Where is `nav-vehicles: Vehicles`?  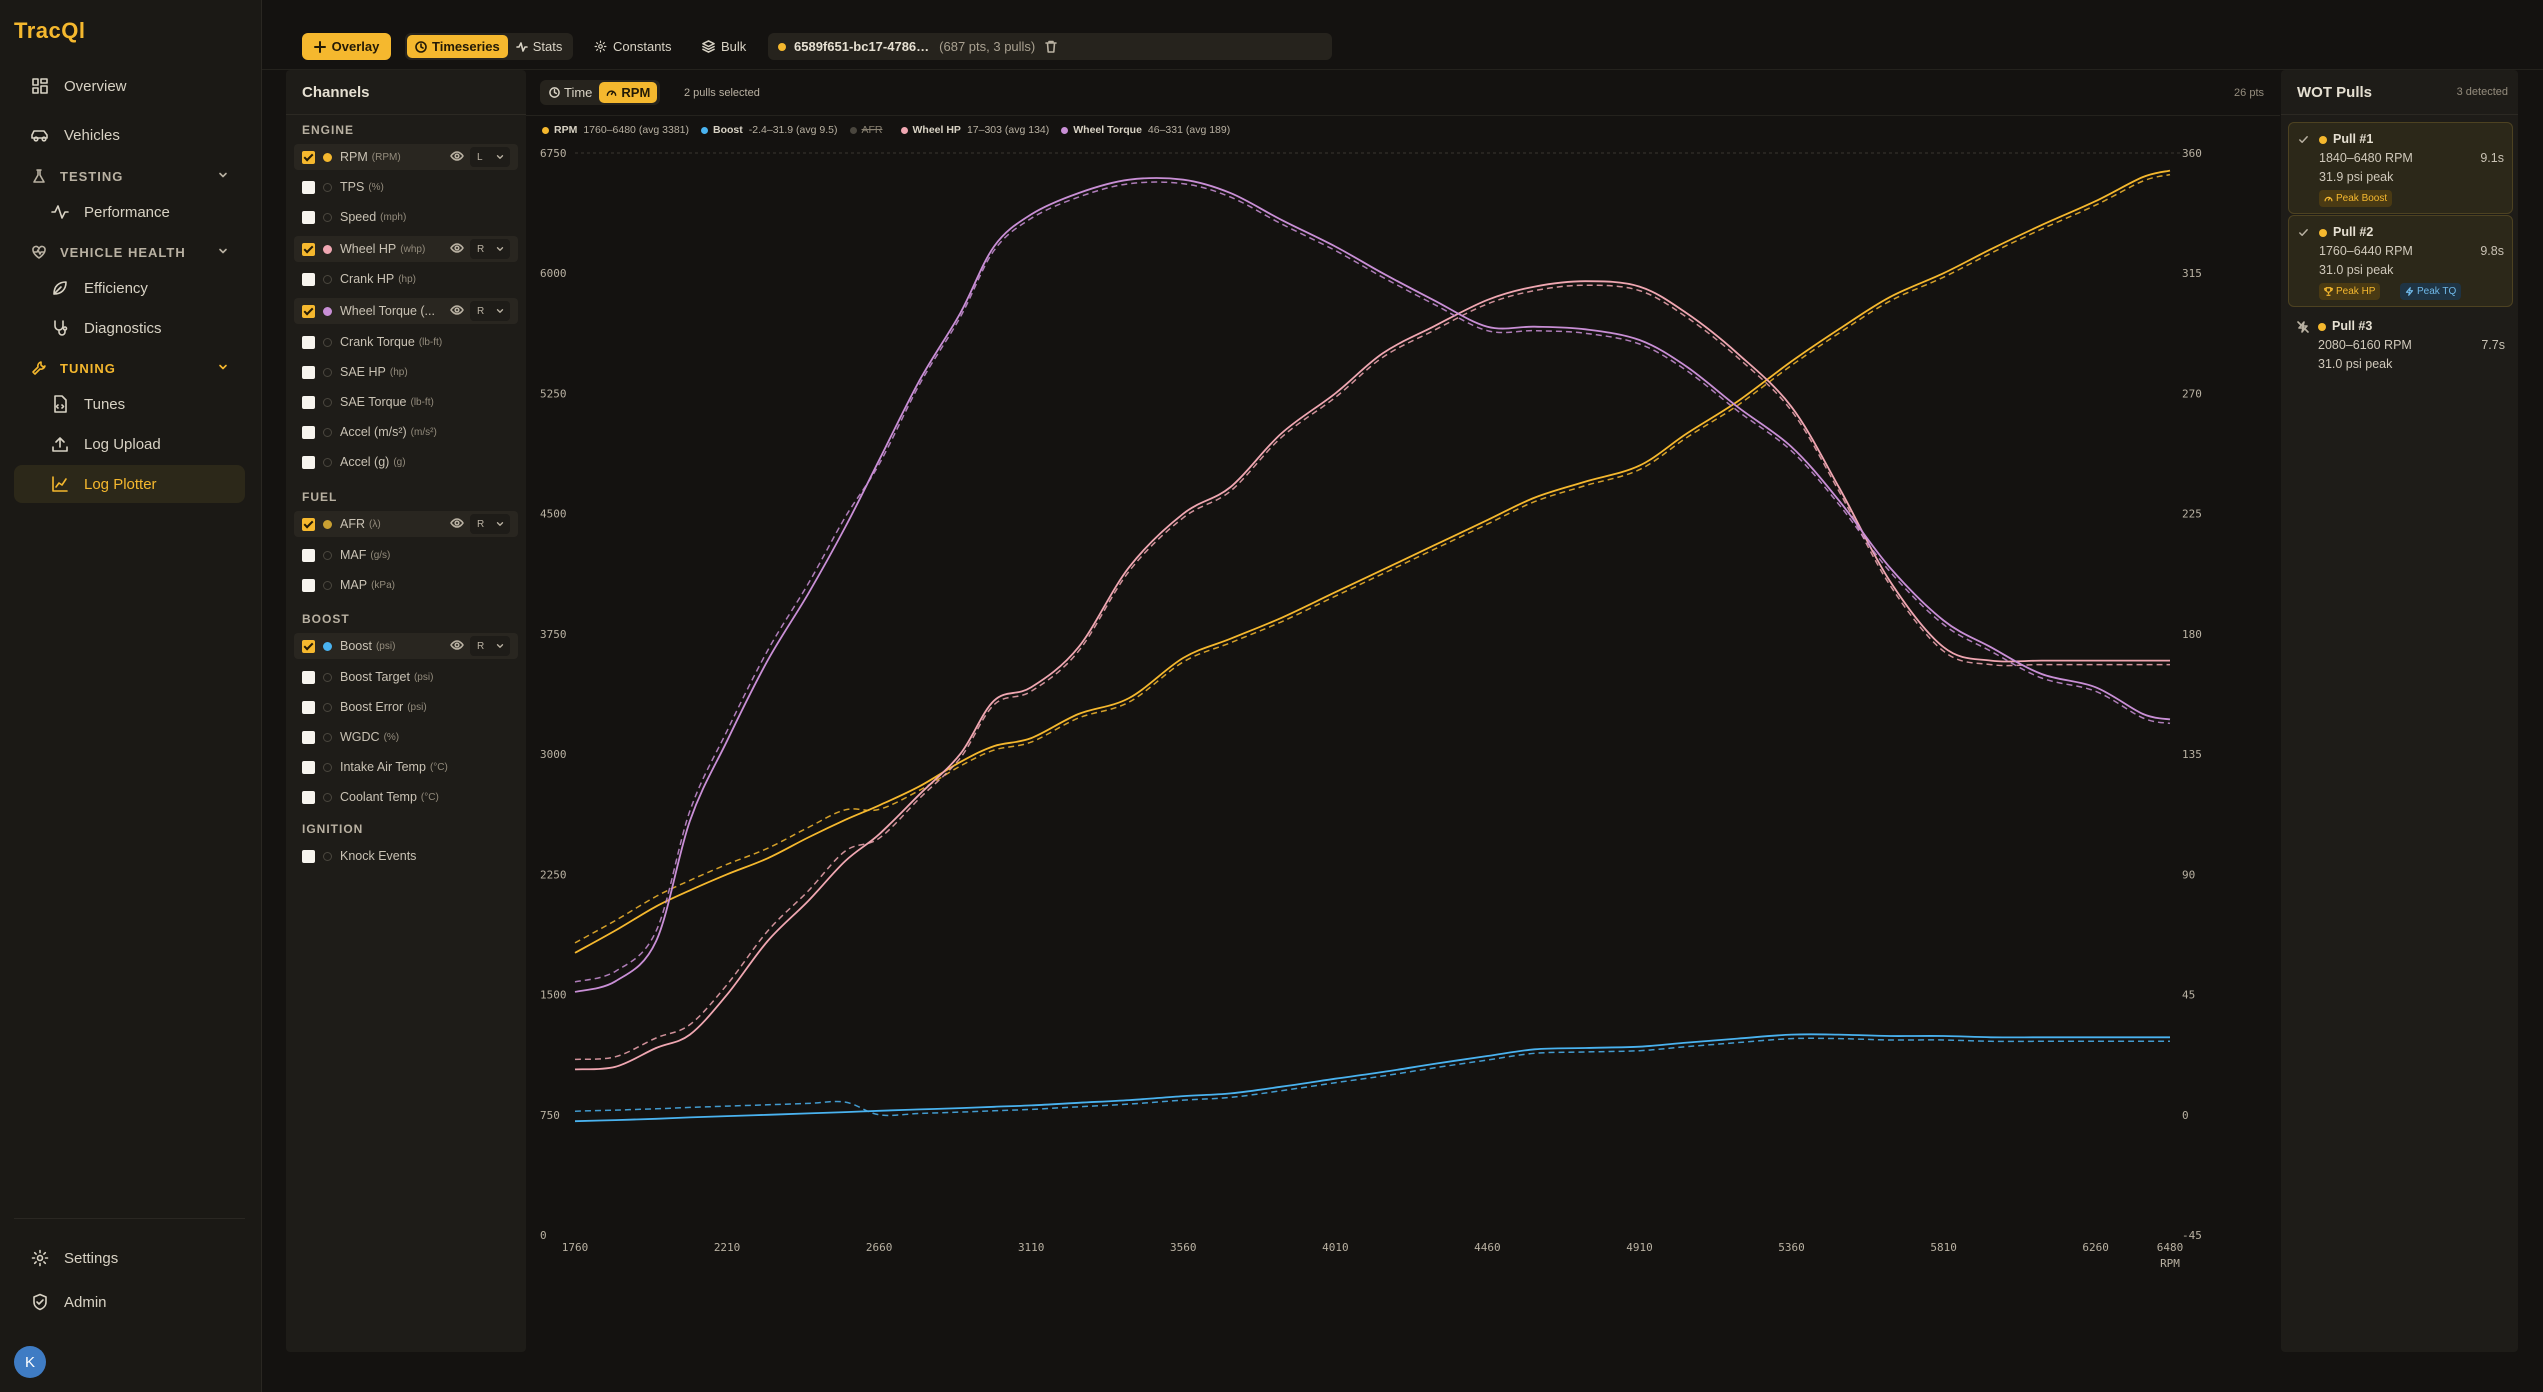
nav-vehicles: Vehicles is located at coordinates (129, 135).